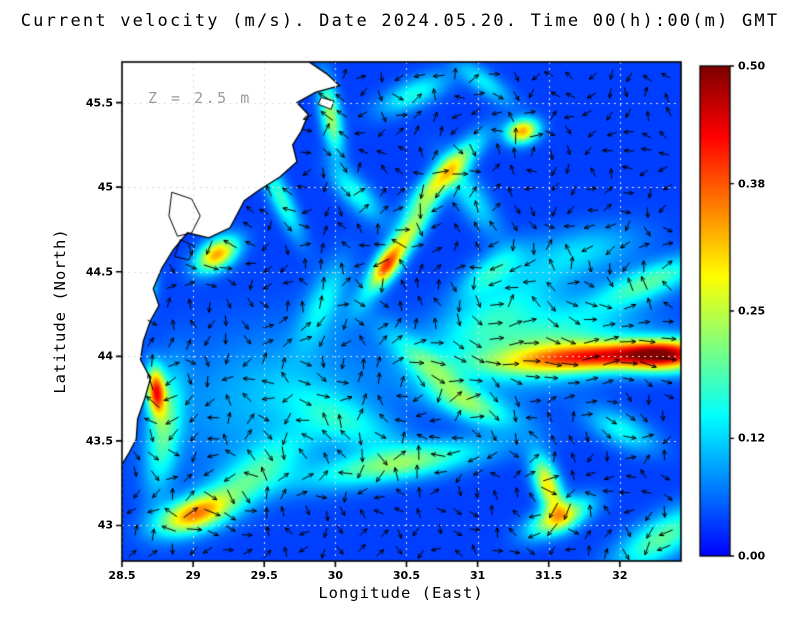 The image size is (800, 618). What do you see at coordinates (122, 575) in the screenshot?
I see `x-tick-label: 28.5` at bounding box center [122, 575].